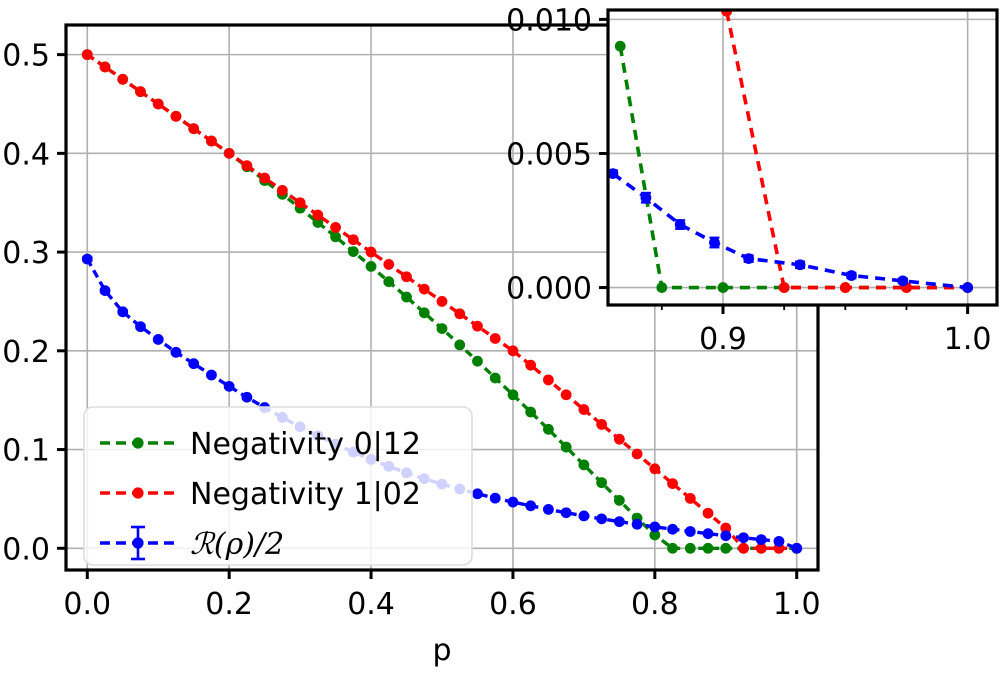 The width and height of the screenshot is (1000, 677). Describe the element at coordinates (138, 543) in the screenshot. I see `legend-marker` at that location.